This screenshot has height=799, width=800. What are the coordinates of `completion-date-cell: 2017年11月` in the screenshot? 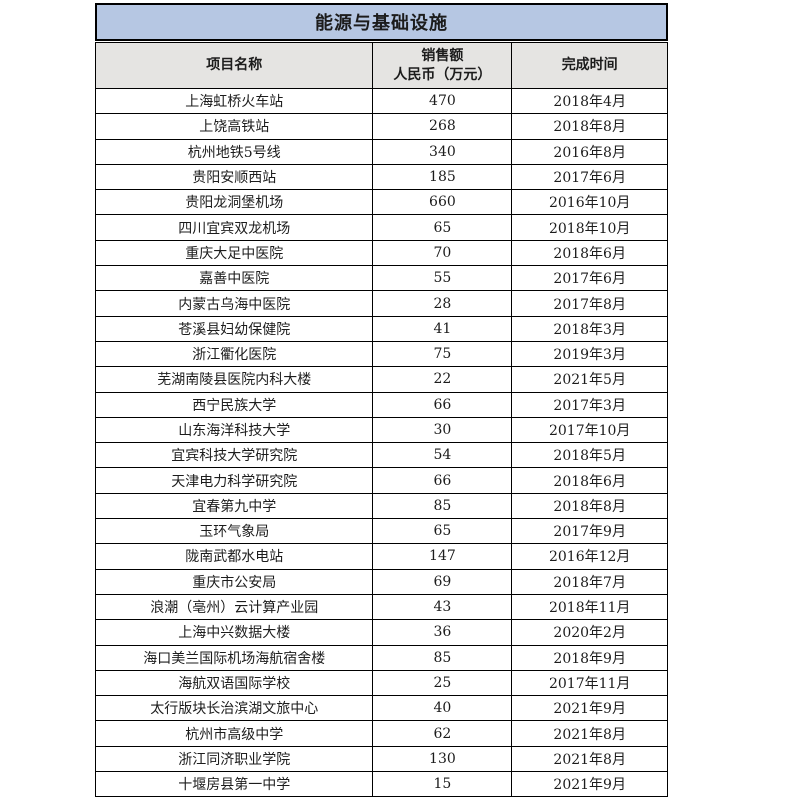 It's located at (589, 683).